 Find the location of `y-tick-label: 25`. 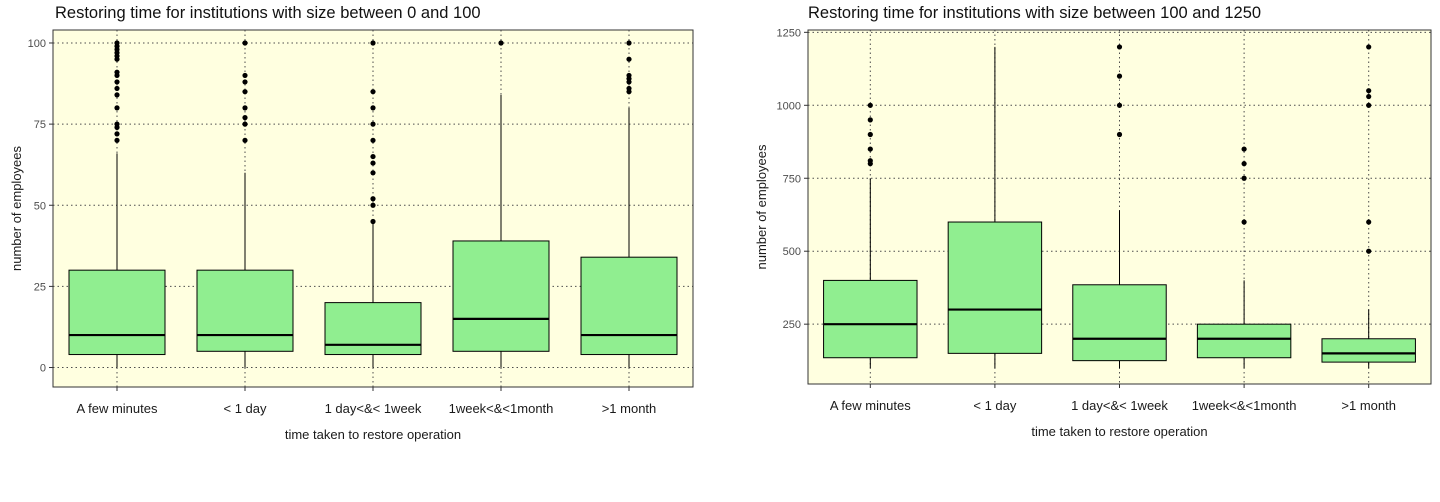

y-tick-label: 25 is located at coordinates (40, 287).